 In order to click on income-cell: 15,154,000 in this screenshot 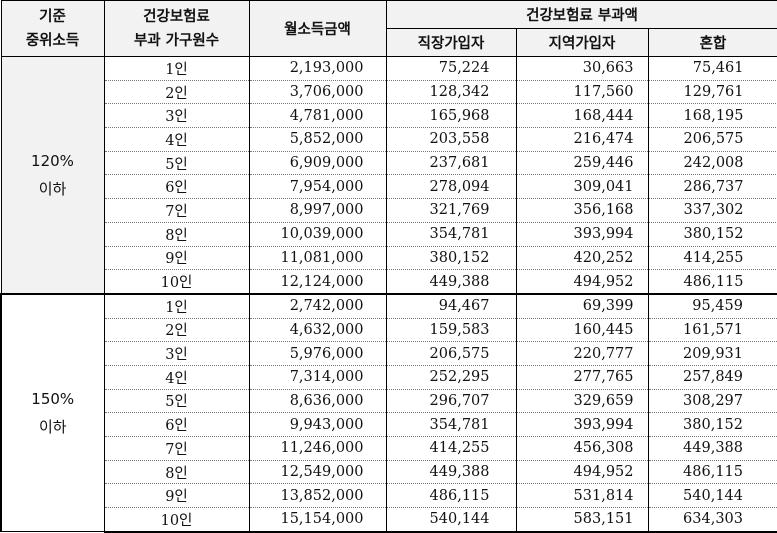, I will do `click(318, 520)`.